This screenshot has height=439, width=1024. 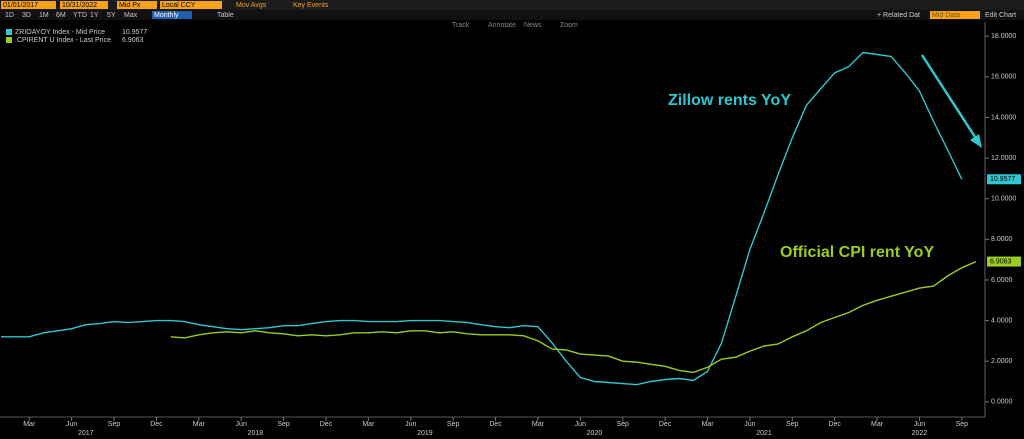 I want to click on range-button: 1D, so click(x=9, y=15).